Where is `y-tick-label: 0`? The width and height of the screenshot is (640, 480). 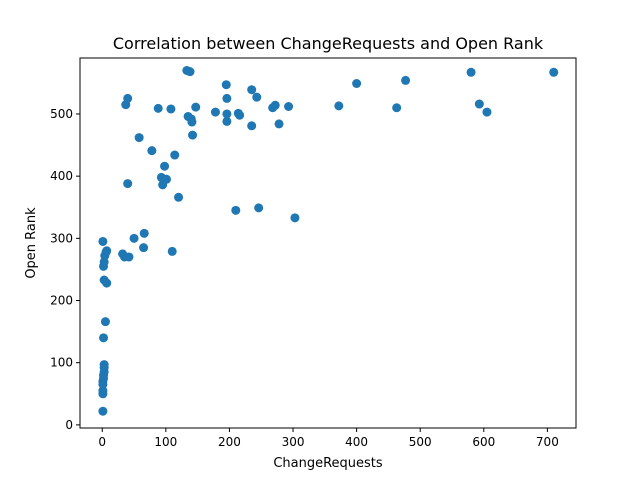
y-tick-label: 0 is located at coordinates (69, 425).